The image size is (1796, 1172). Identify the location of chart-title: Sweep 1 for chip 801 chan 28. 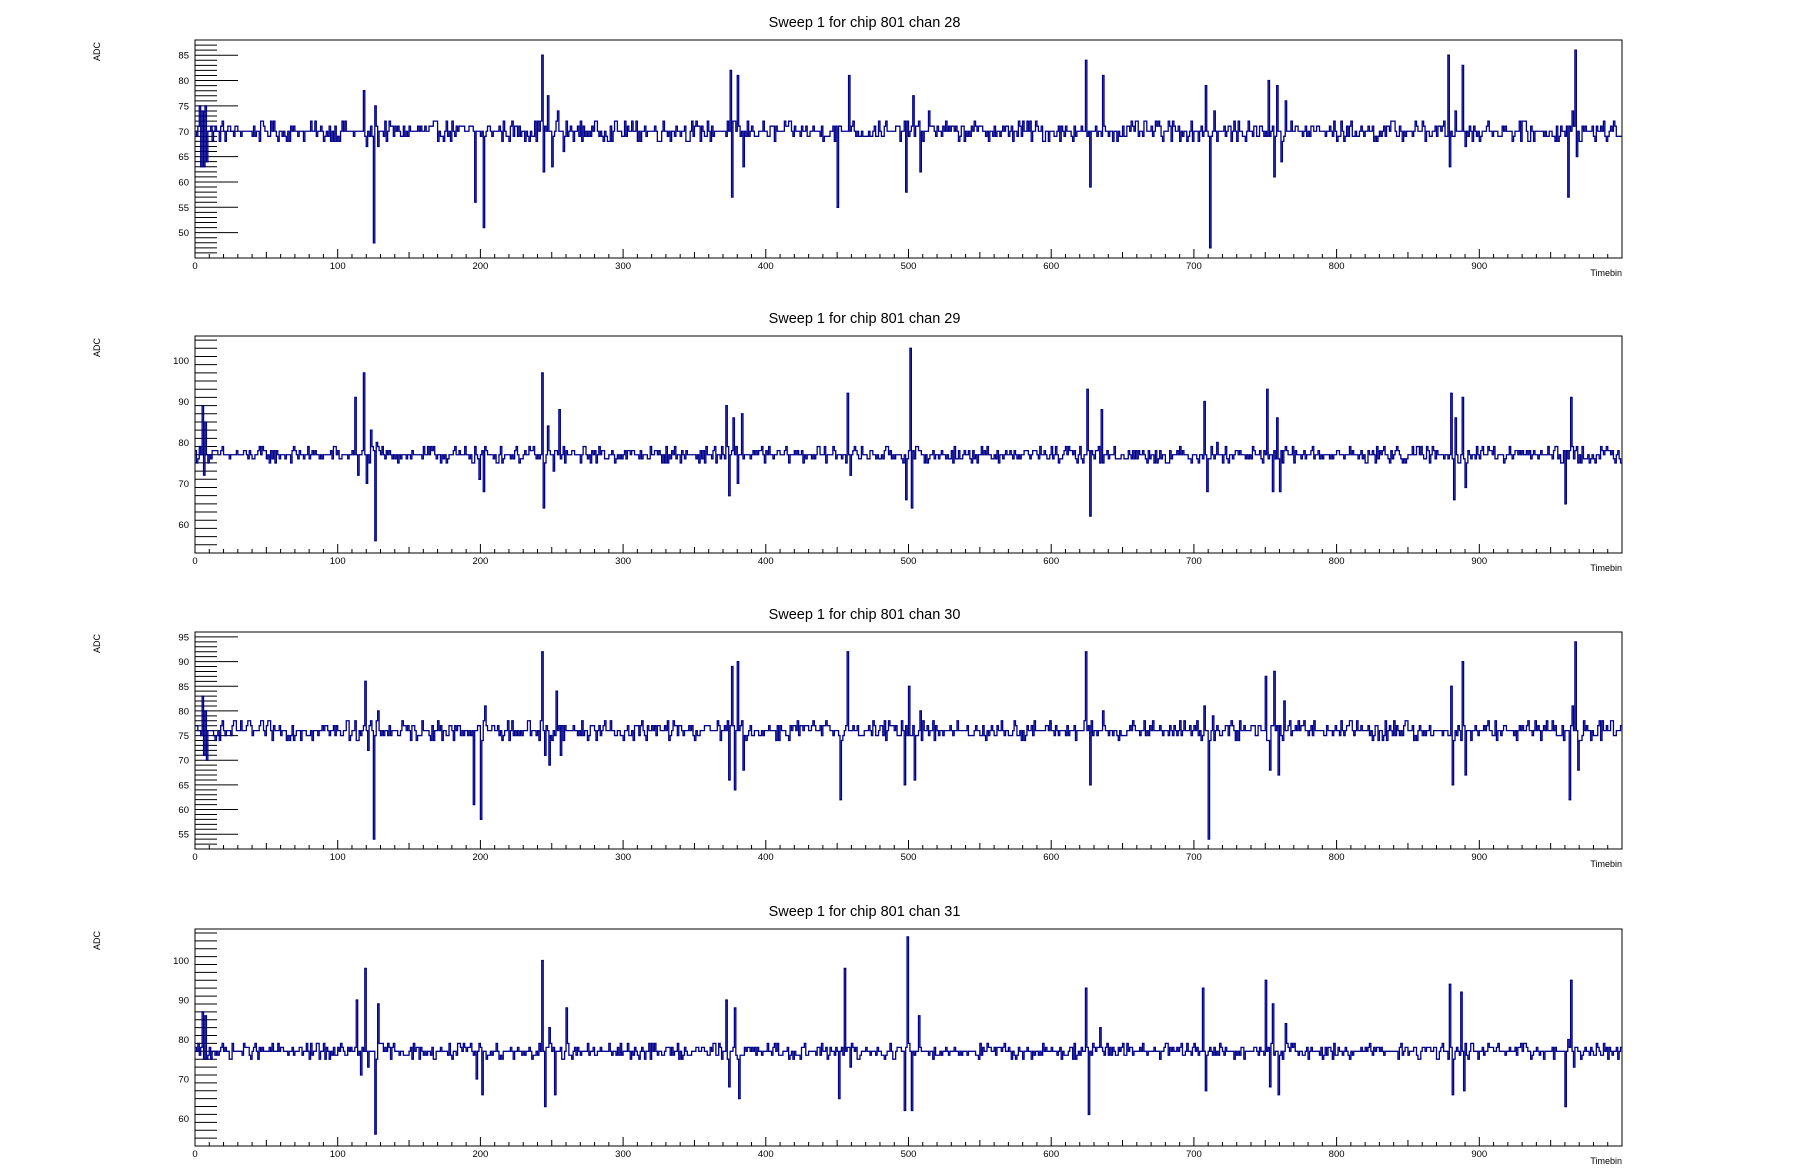
(865, 23).